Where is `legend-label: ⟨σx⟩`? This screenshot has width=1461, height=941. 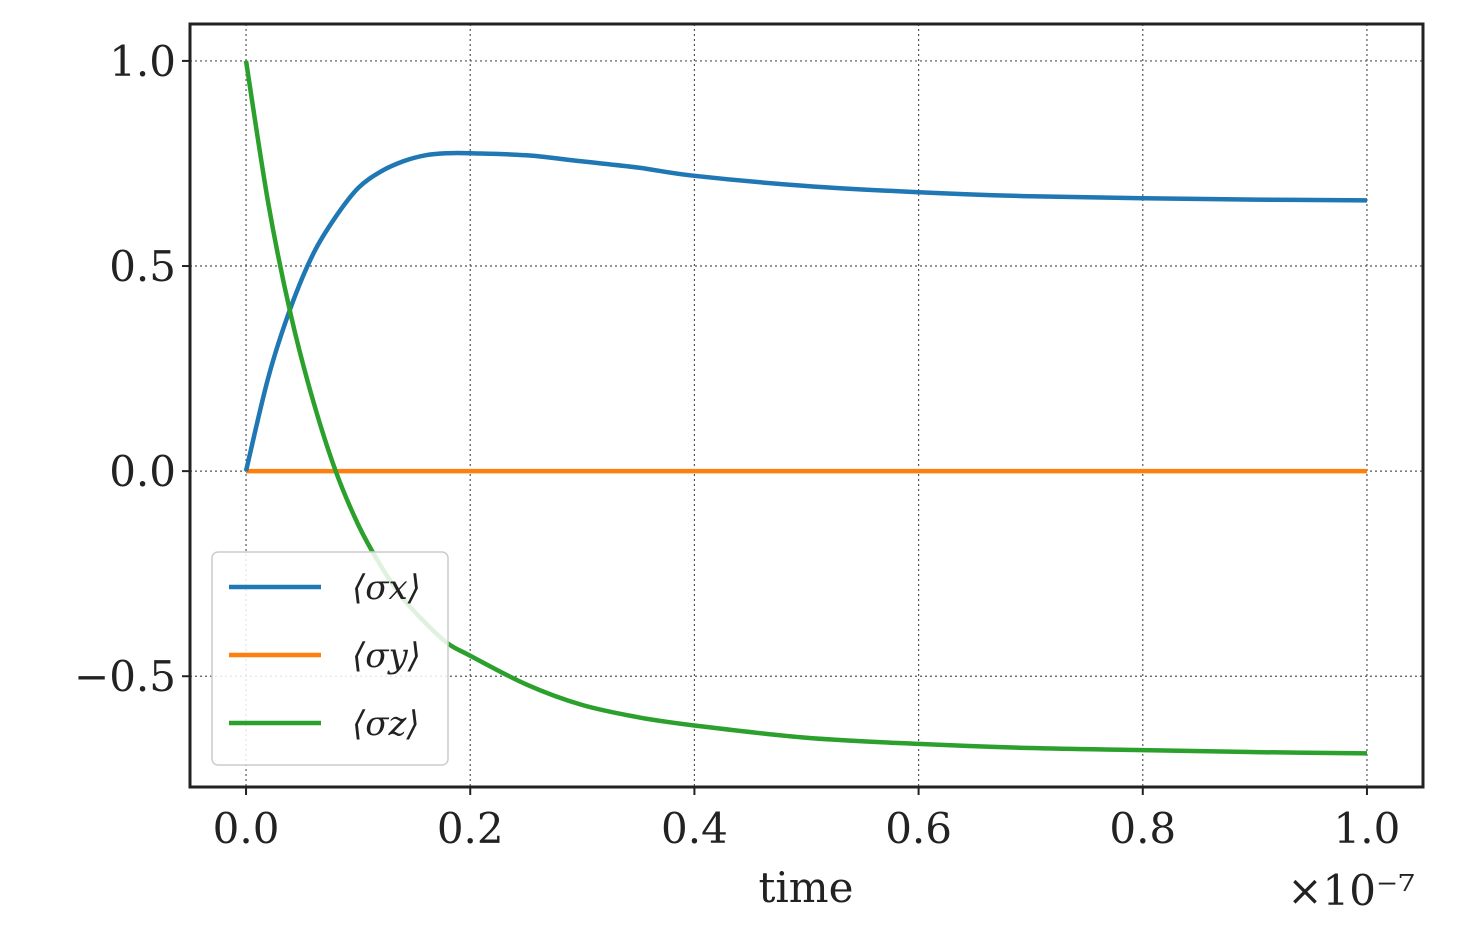
legend-label: ⟨σx⟩ is located at coordinates (386, 588).